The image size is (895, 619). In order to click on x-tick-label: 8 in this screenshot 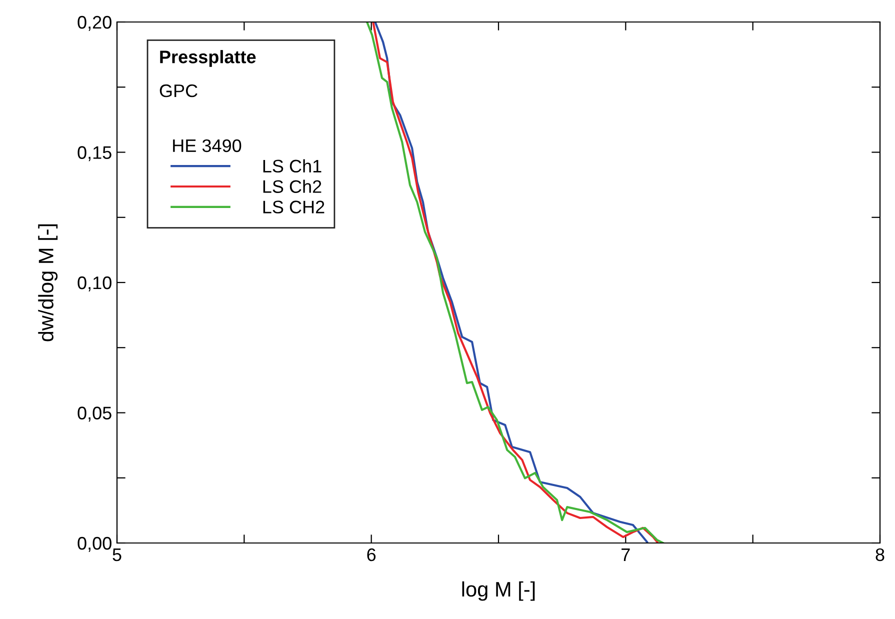, I will do `click(880, 555)`.